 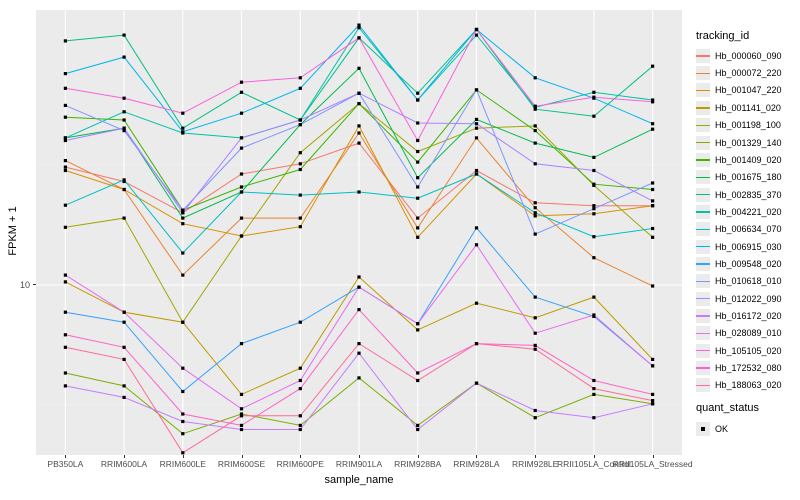 I want to click on legend-label: Hb_001409_020, so click(x=748, y=159).